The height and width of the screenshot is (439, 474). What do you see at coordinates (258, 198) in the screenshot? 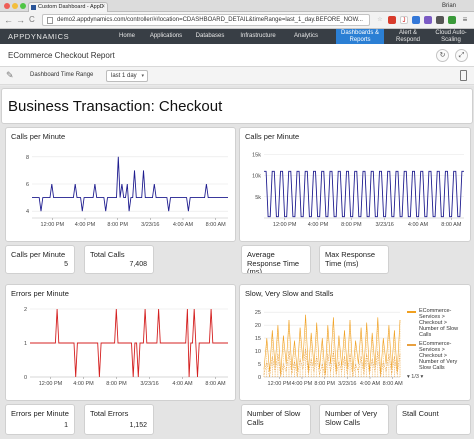
I see `y-tick-label: 5k` at bounding box center [258, 198].